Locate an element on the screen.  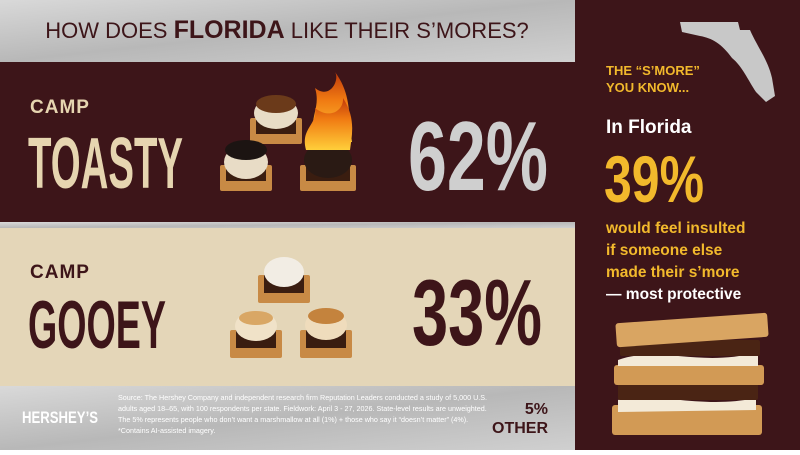
other-percent: 5% is located at coordinates (536, 409).